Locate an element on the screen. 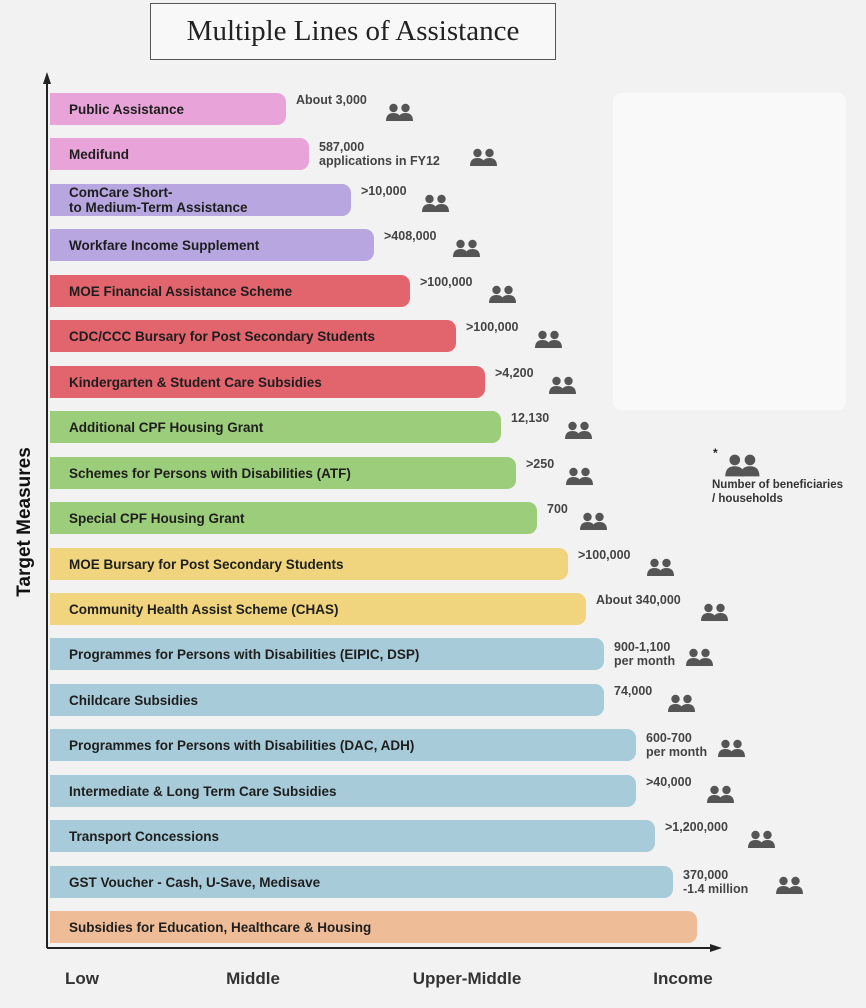 The image size is (866, 1008). bar-label: Medifund is located at coordinates (99, 154).